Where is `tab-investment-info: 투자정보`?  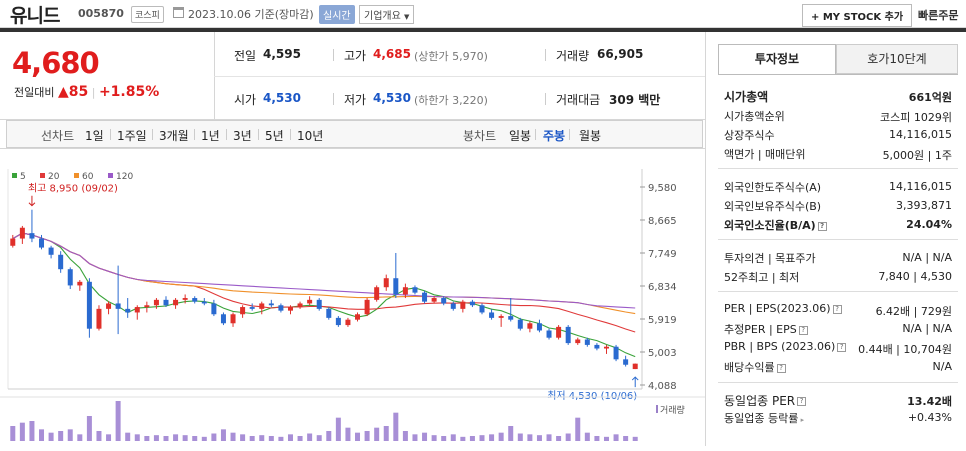 tab-investment-info: 투자정보 is located at coordinates (777, 59).